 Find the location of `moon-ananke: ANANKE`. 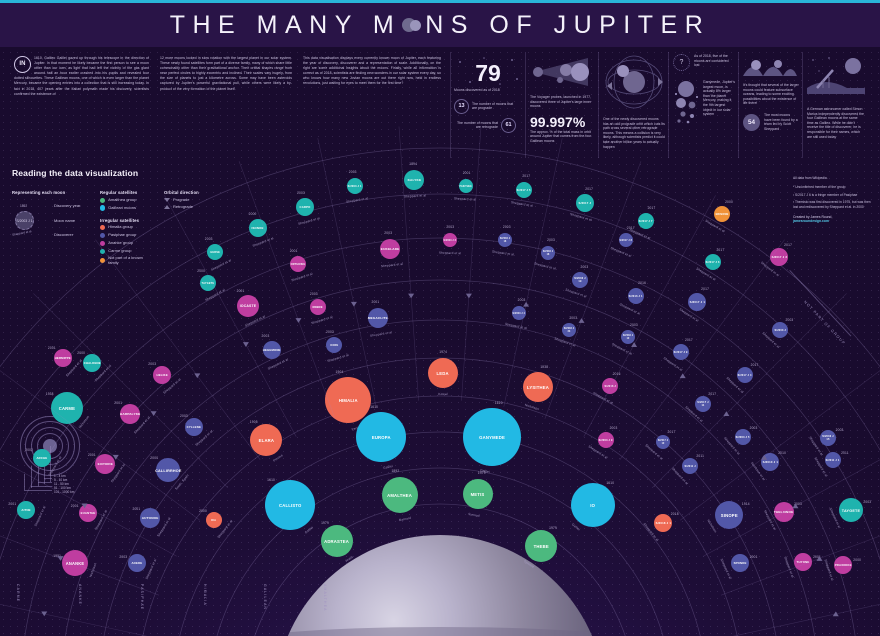

moon-ananke: ANANKE is located at coordinates (75, 563).